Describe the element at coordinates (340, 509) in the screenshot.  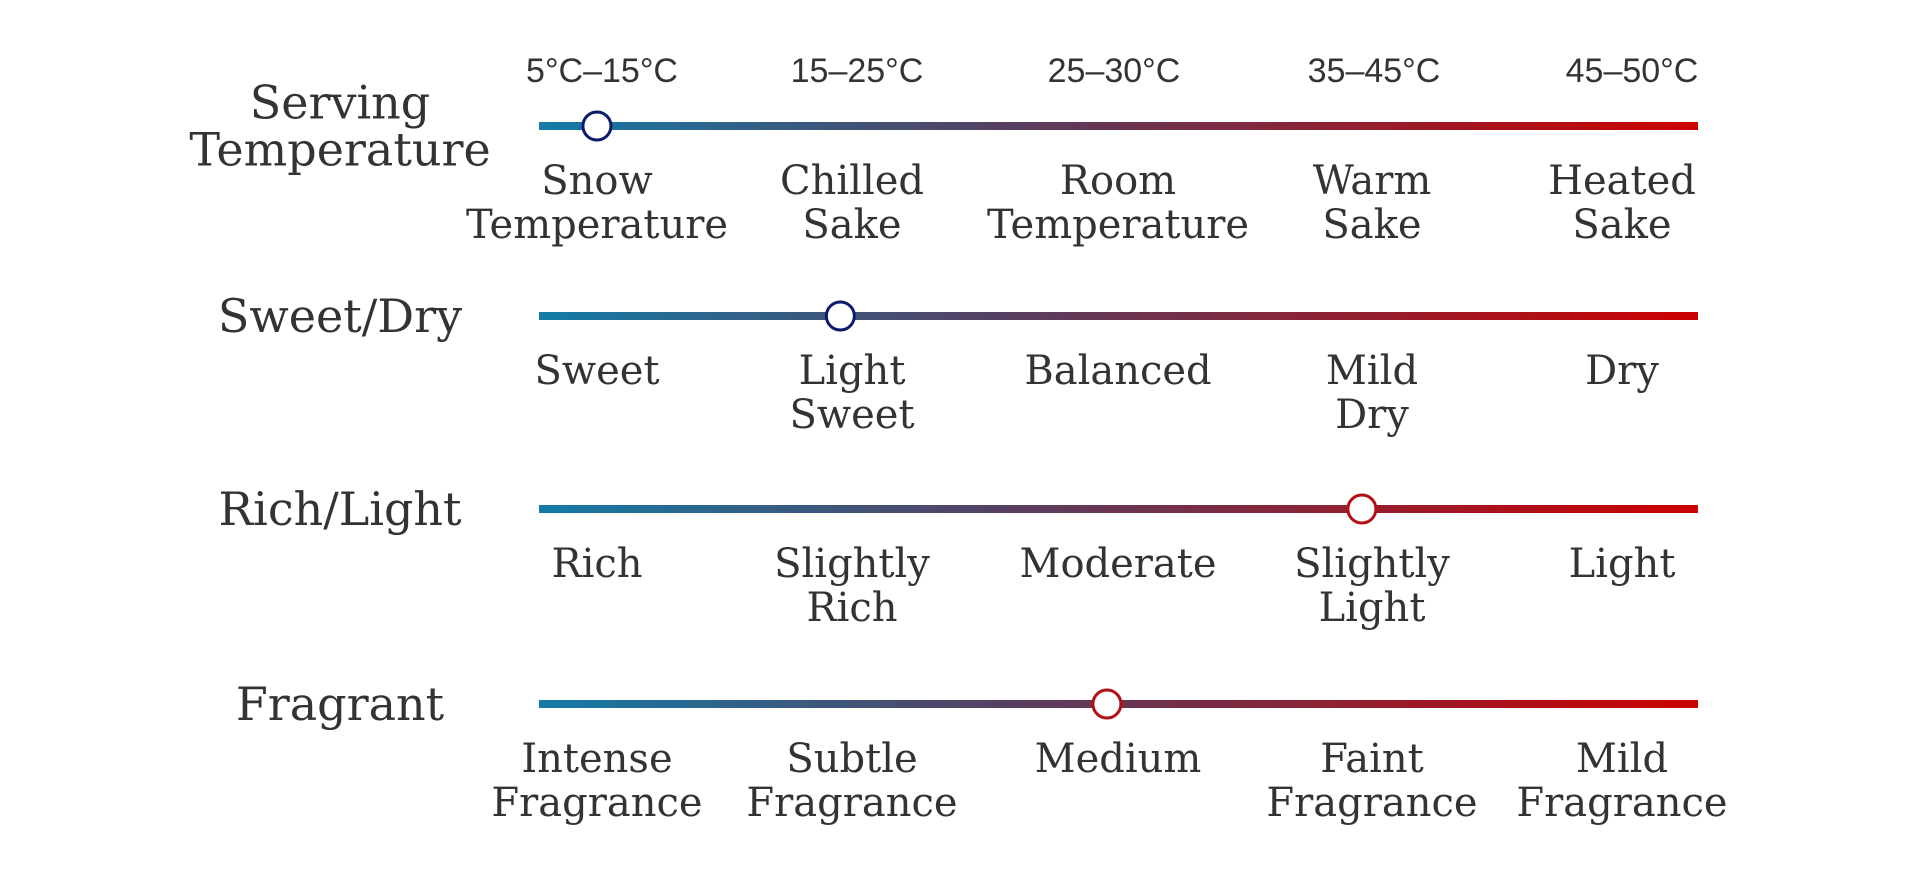
I see `scale-label: Rich/Light` at that location.